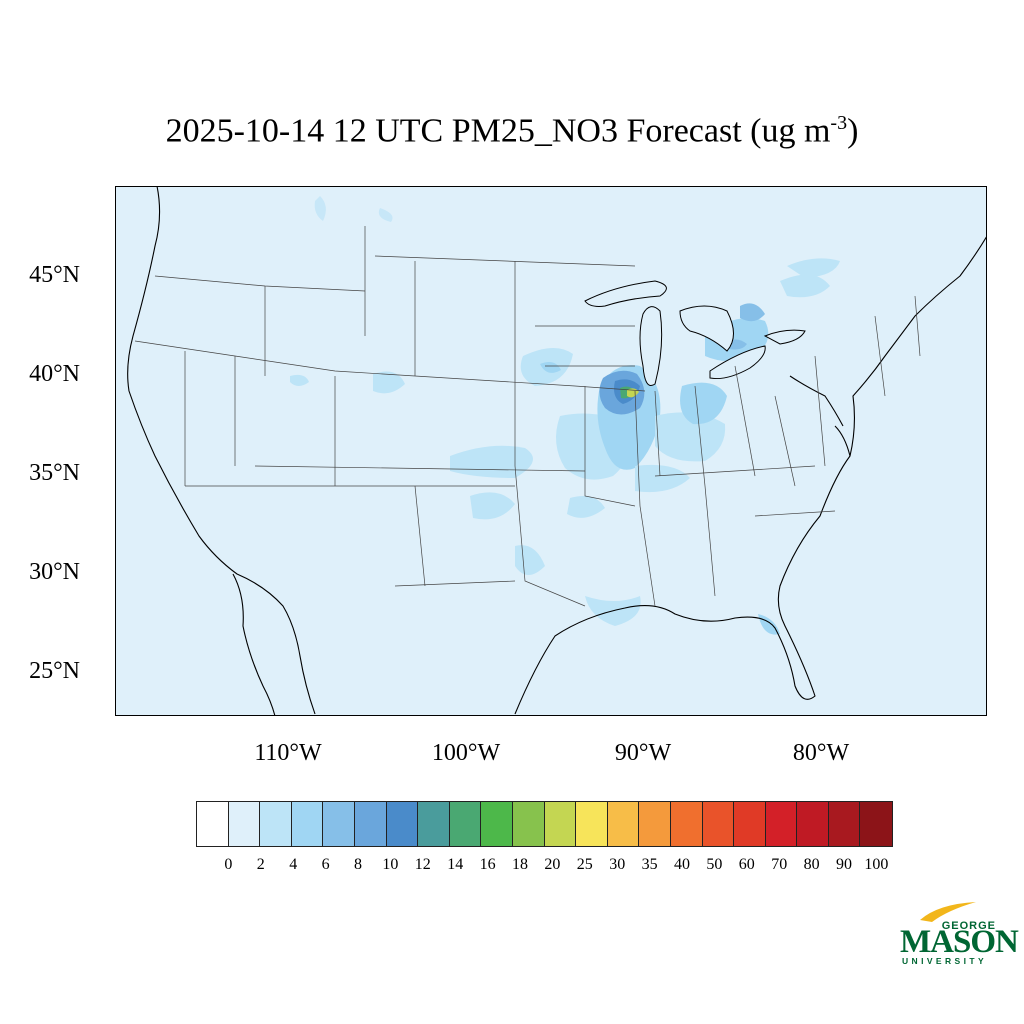 The image size is (1024, 1024). What do you see at coordinates (714, 864) in the screenshot?
I see `colorbar-tick-label: 50` at bounding box center [714, 864].